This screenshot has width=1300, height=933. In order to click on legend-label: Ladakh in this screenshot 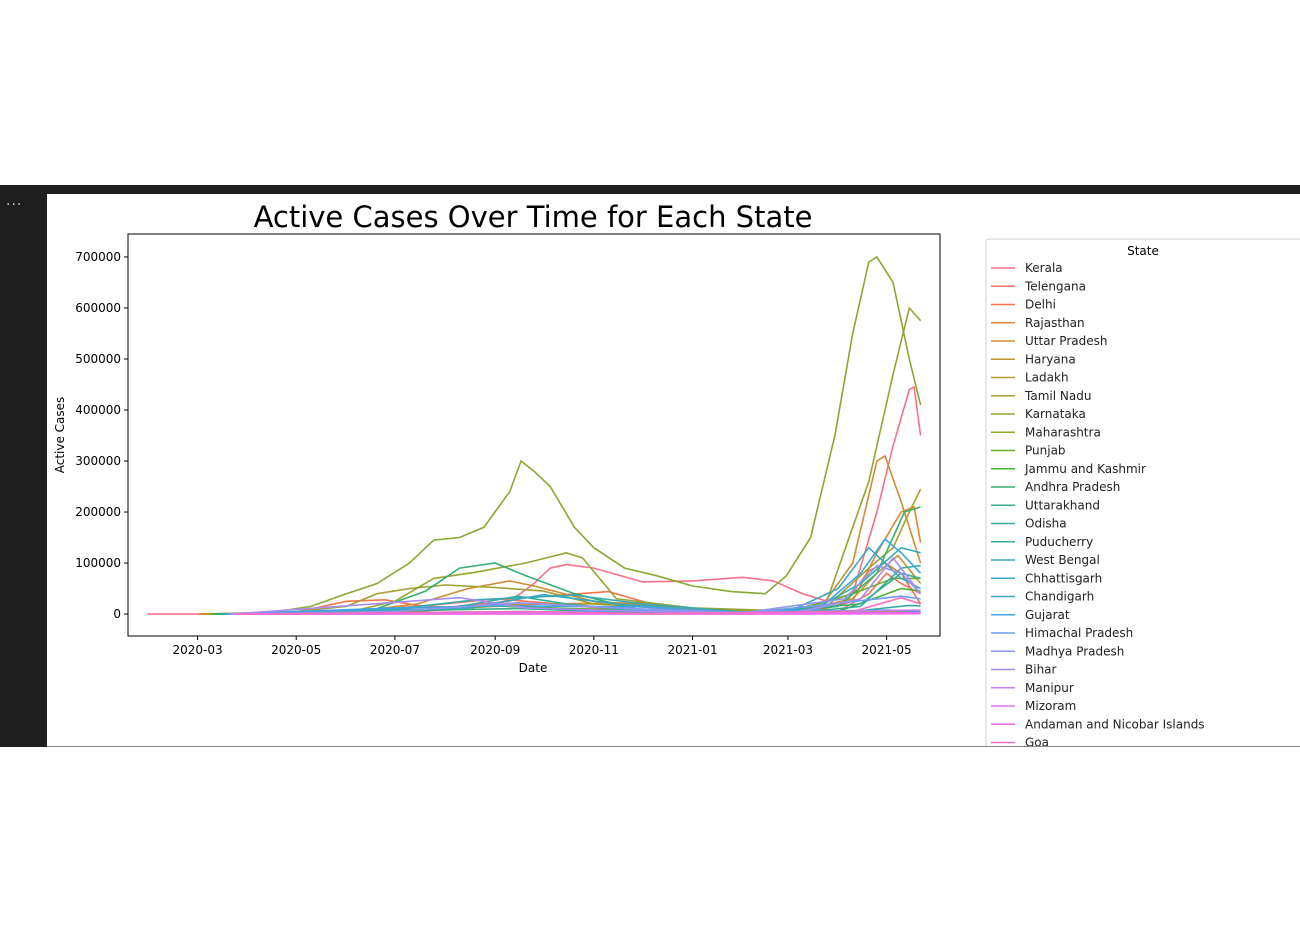, I will do `click(1047, 378)`.